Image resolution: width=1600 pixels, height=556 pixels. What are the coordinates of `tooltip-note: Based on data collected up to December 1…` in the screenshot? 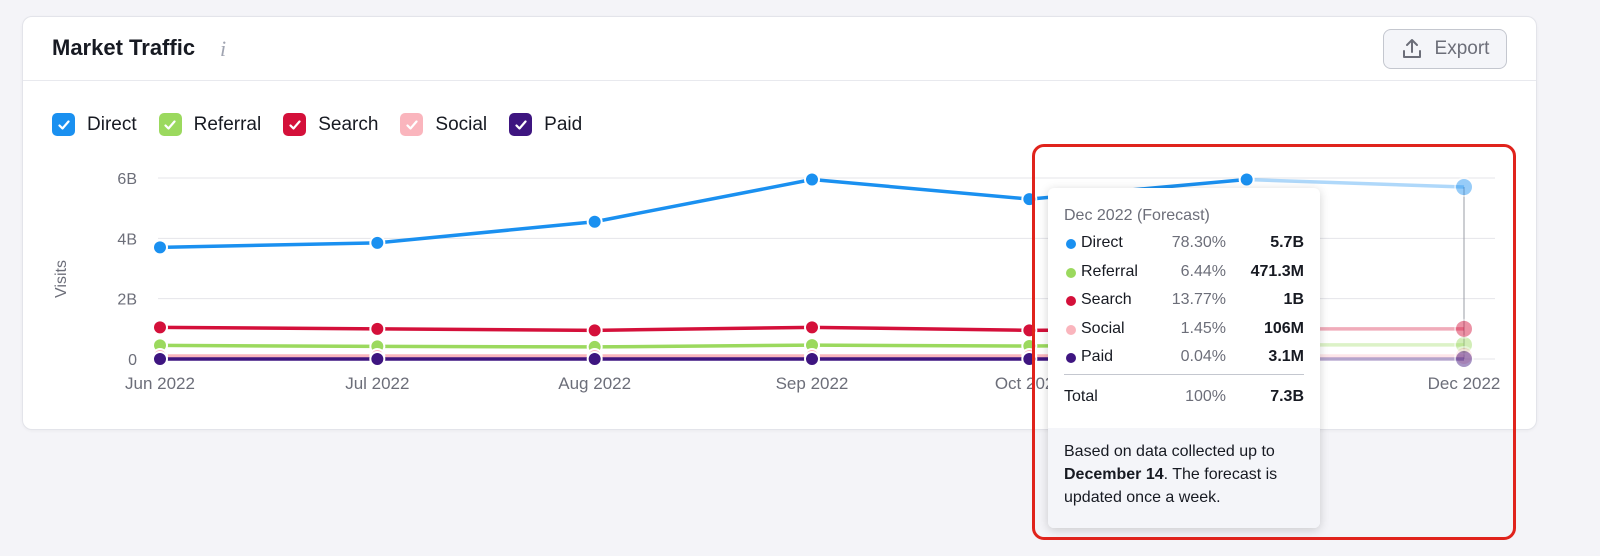 It's located at (1184, 478).